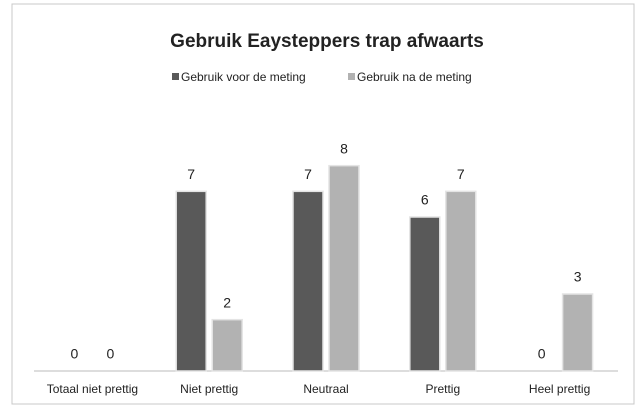 This screenshot has width=639, height=405. What do you see at coordinates (559, 389) in the screenshot?
I see `x-tick-label: Heel prettig` at bounding box center [559, 389].